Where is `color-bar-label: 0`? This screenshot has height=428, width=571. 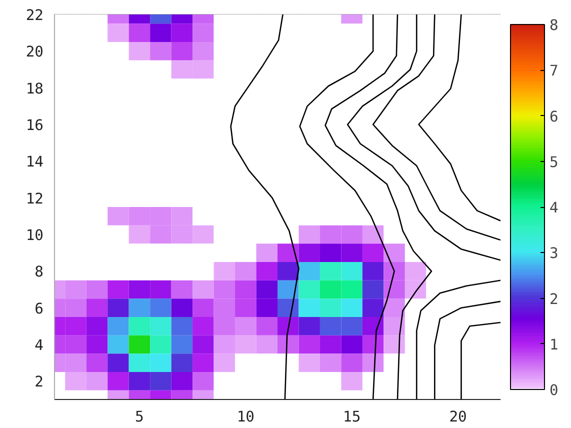 color-bar-label: 0 is located at coordinates (554, 390).